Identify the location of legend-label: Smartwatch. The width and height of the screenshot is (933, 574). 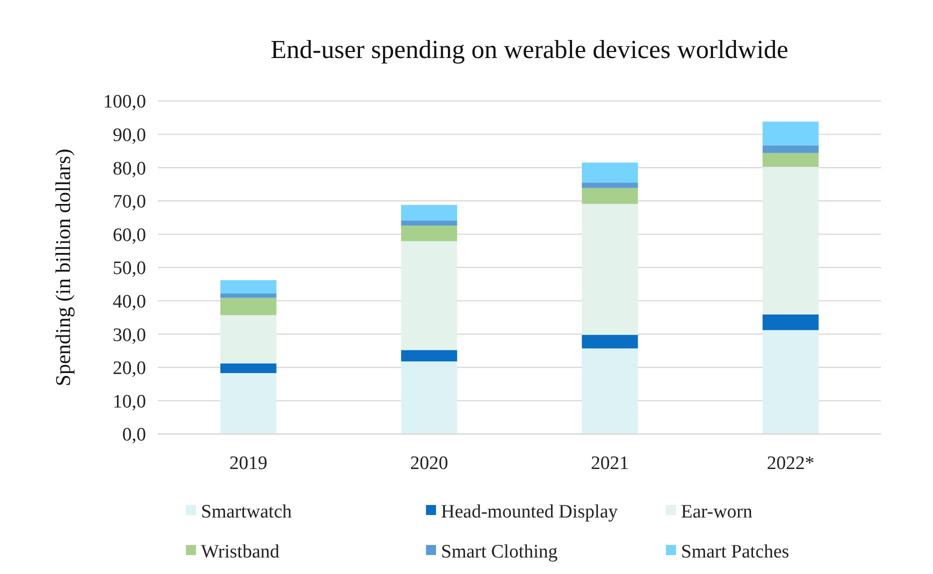
(246, 512).